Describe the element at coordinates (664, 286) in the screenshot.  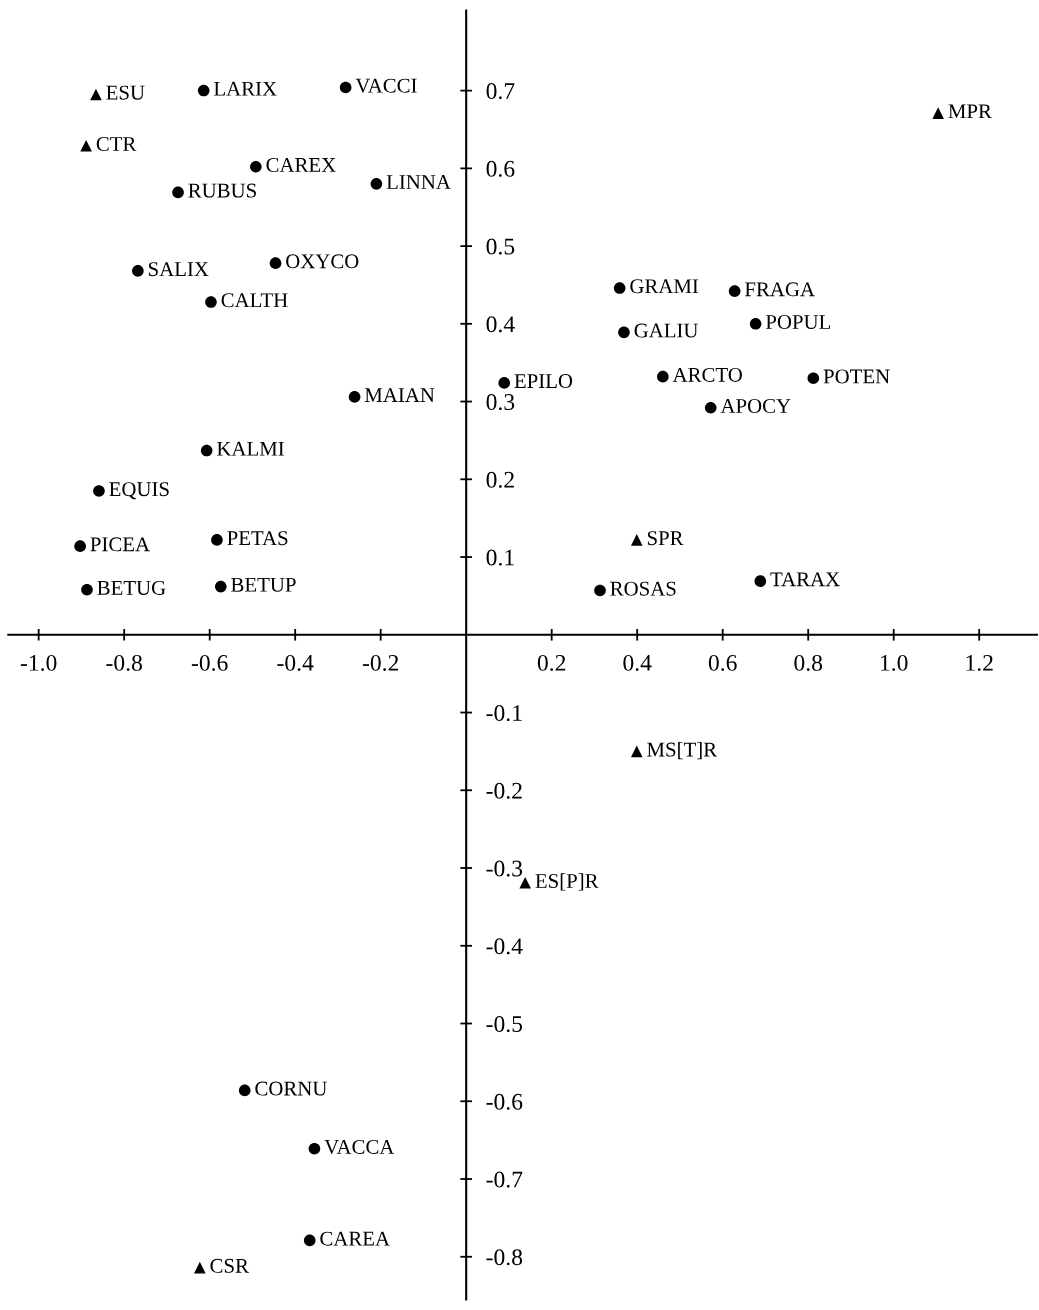
I see `annotation: GRAMI` at that location.